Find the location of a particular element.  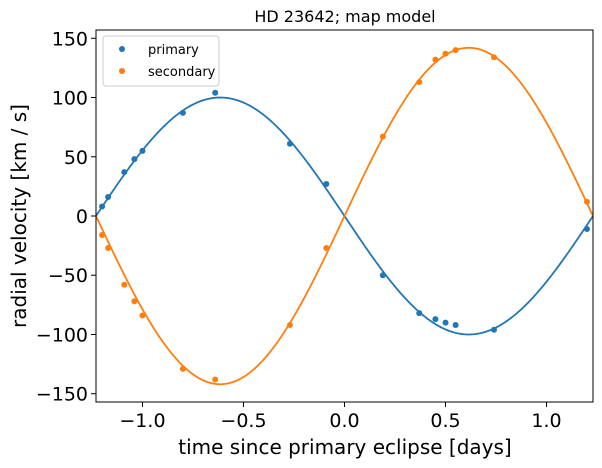

x-tick-label: 0.5 is located at coordinates (445, 421).